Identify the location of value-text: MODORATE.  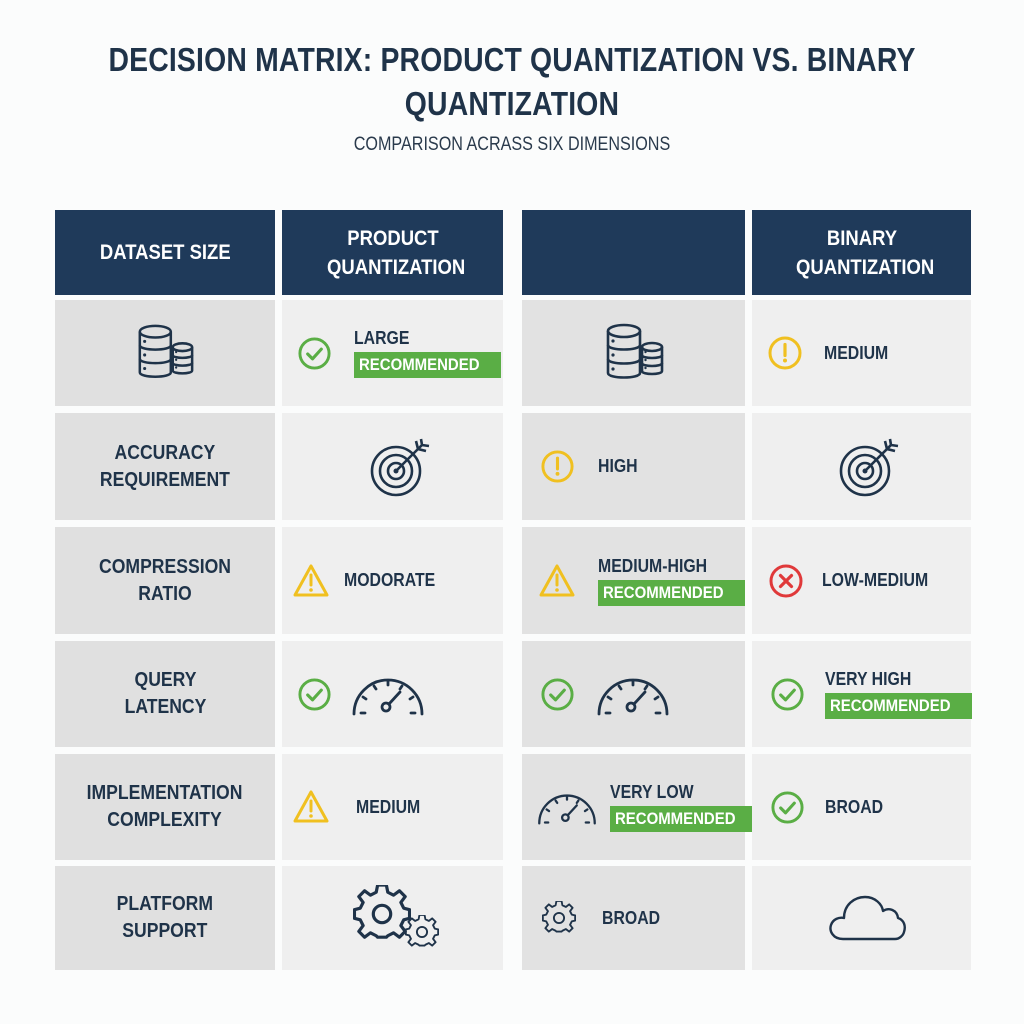
(390, 580).